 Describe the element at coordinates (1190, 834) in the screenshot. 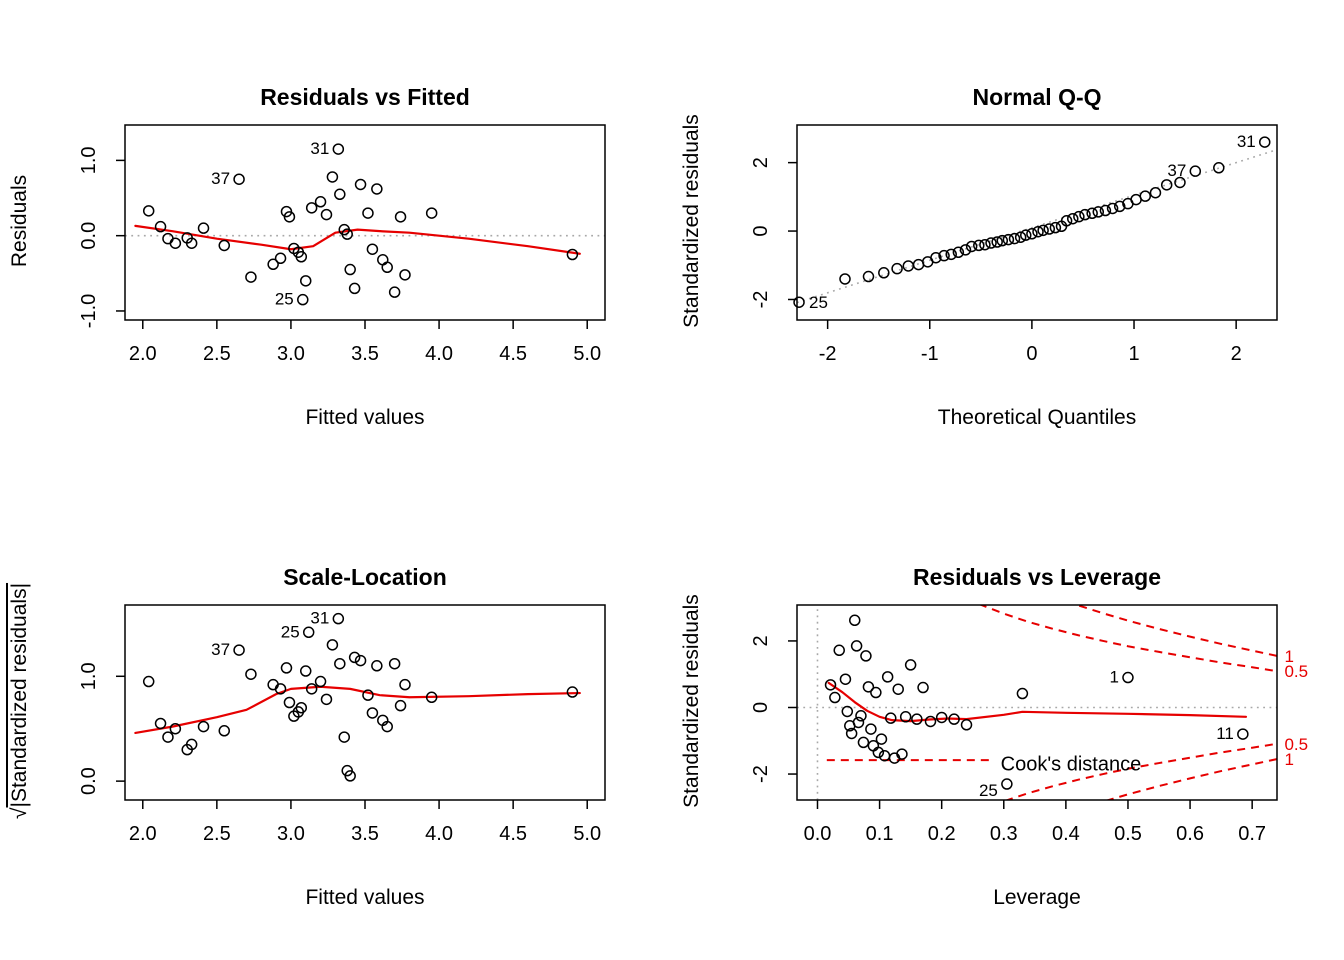

I see `svg-text: 0.6` at that location.